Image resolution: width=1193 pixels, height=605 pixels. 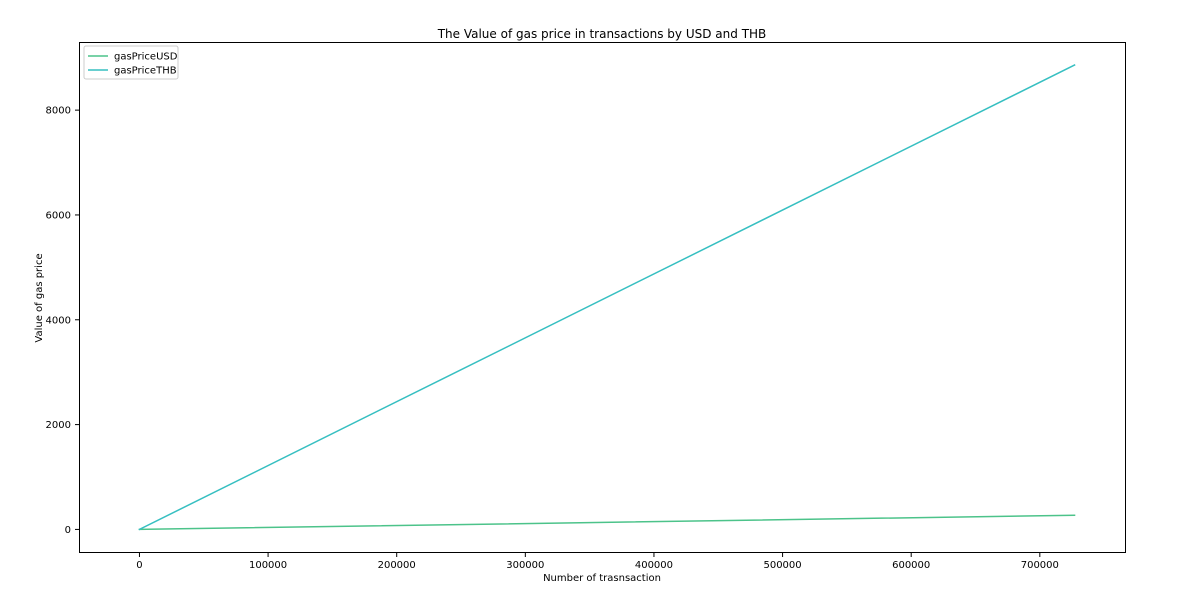 I want to click on y-tick-label: 4000, so click(x=58, y=320).